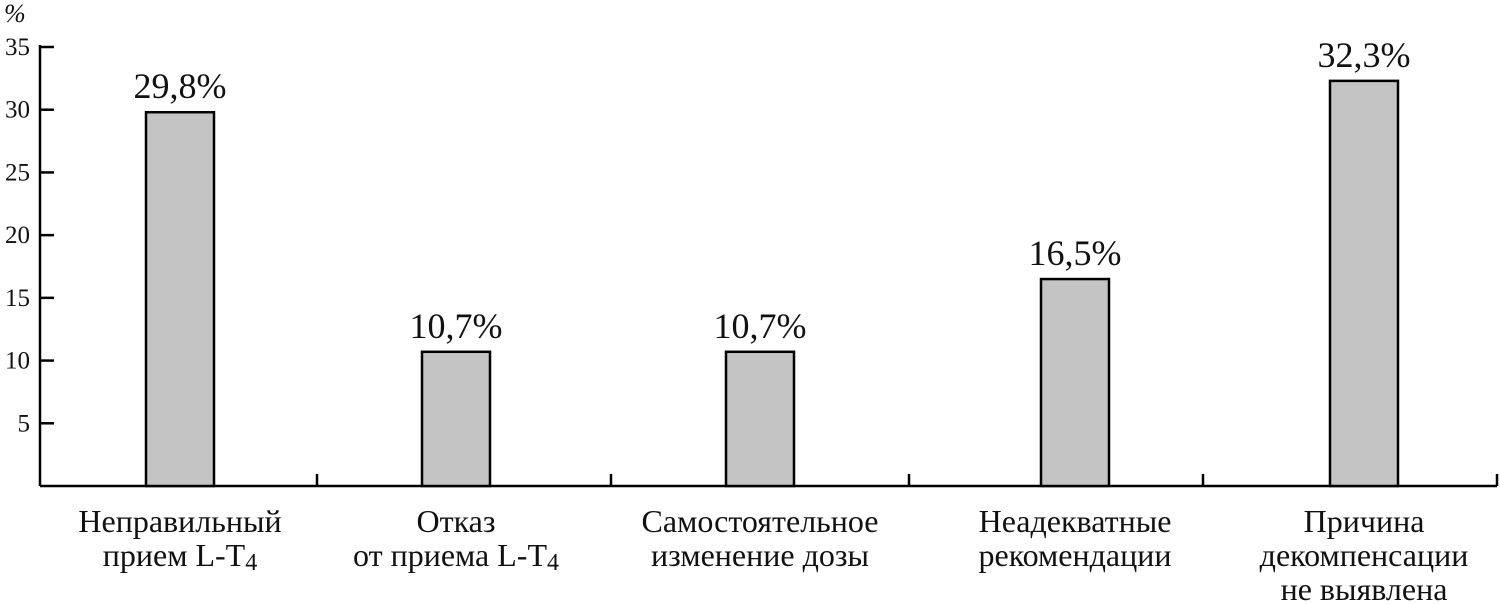 The width and height of the screenshot is (1500, 604). I want to click on category-label: Неадекватные, so click(1075, 521).